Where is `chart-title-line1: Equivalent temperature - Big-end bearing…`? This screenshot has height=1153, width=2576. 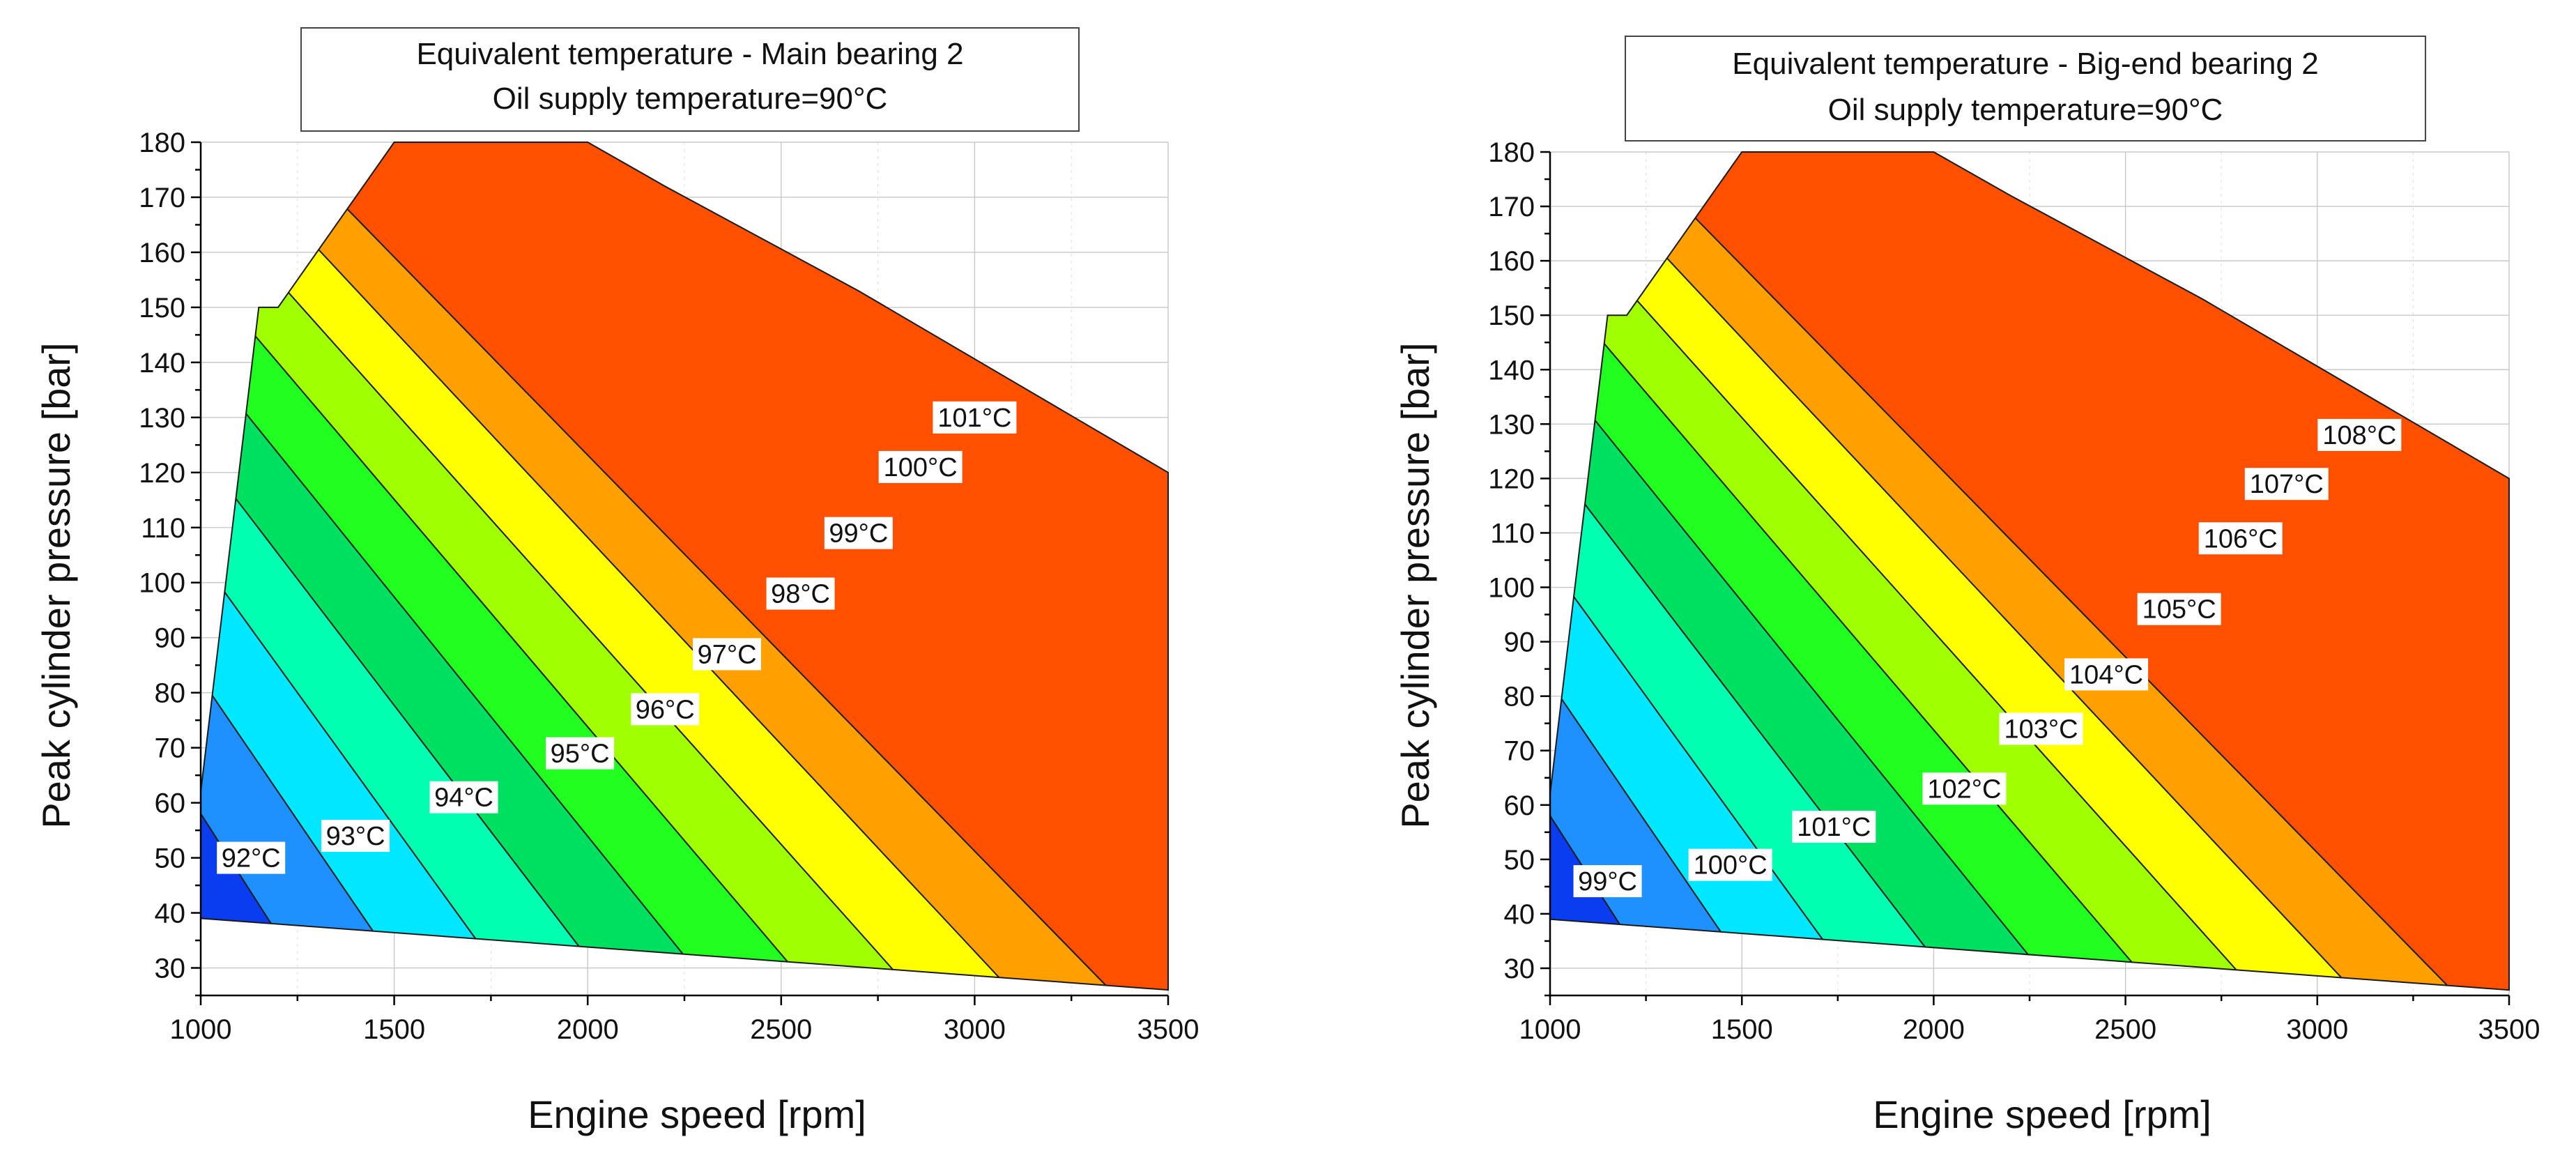
chart-title-line1: Equivalent temperature - Big-end bearing… is located at coordinates (2025, 64).